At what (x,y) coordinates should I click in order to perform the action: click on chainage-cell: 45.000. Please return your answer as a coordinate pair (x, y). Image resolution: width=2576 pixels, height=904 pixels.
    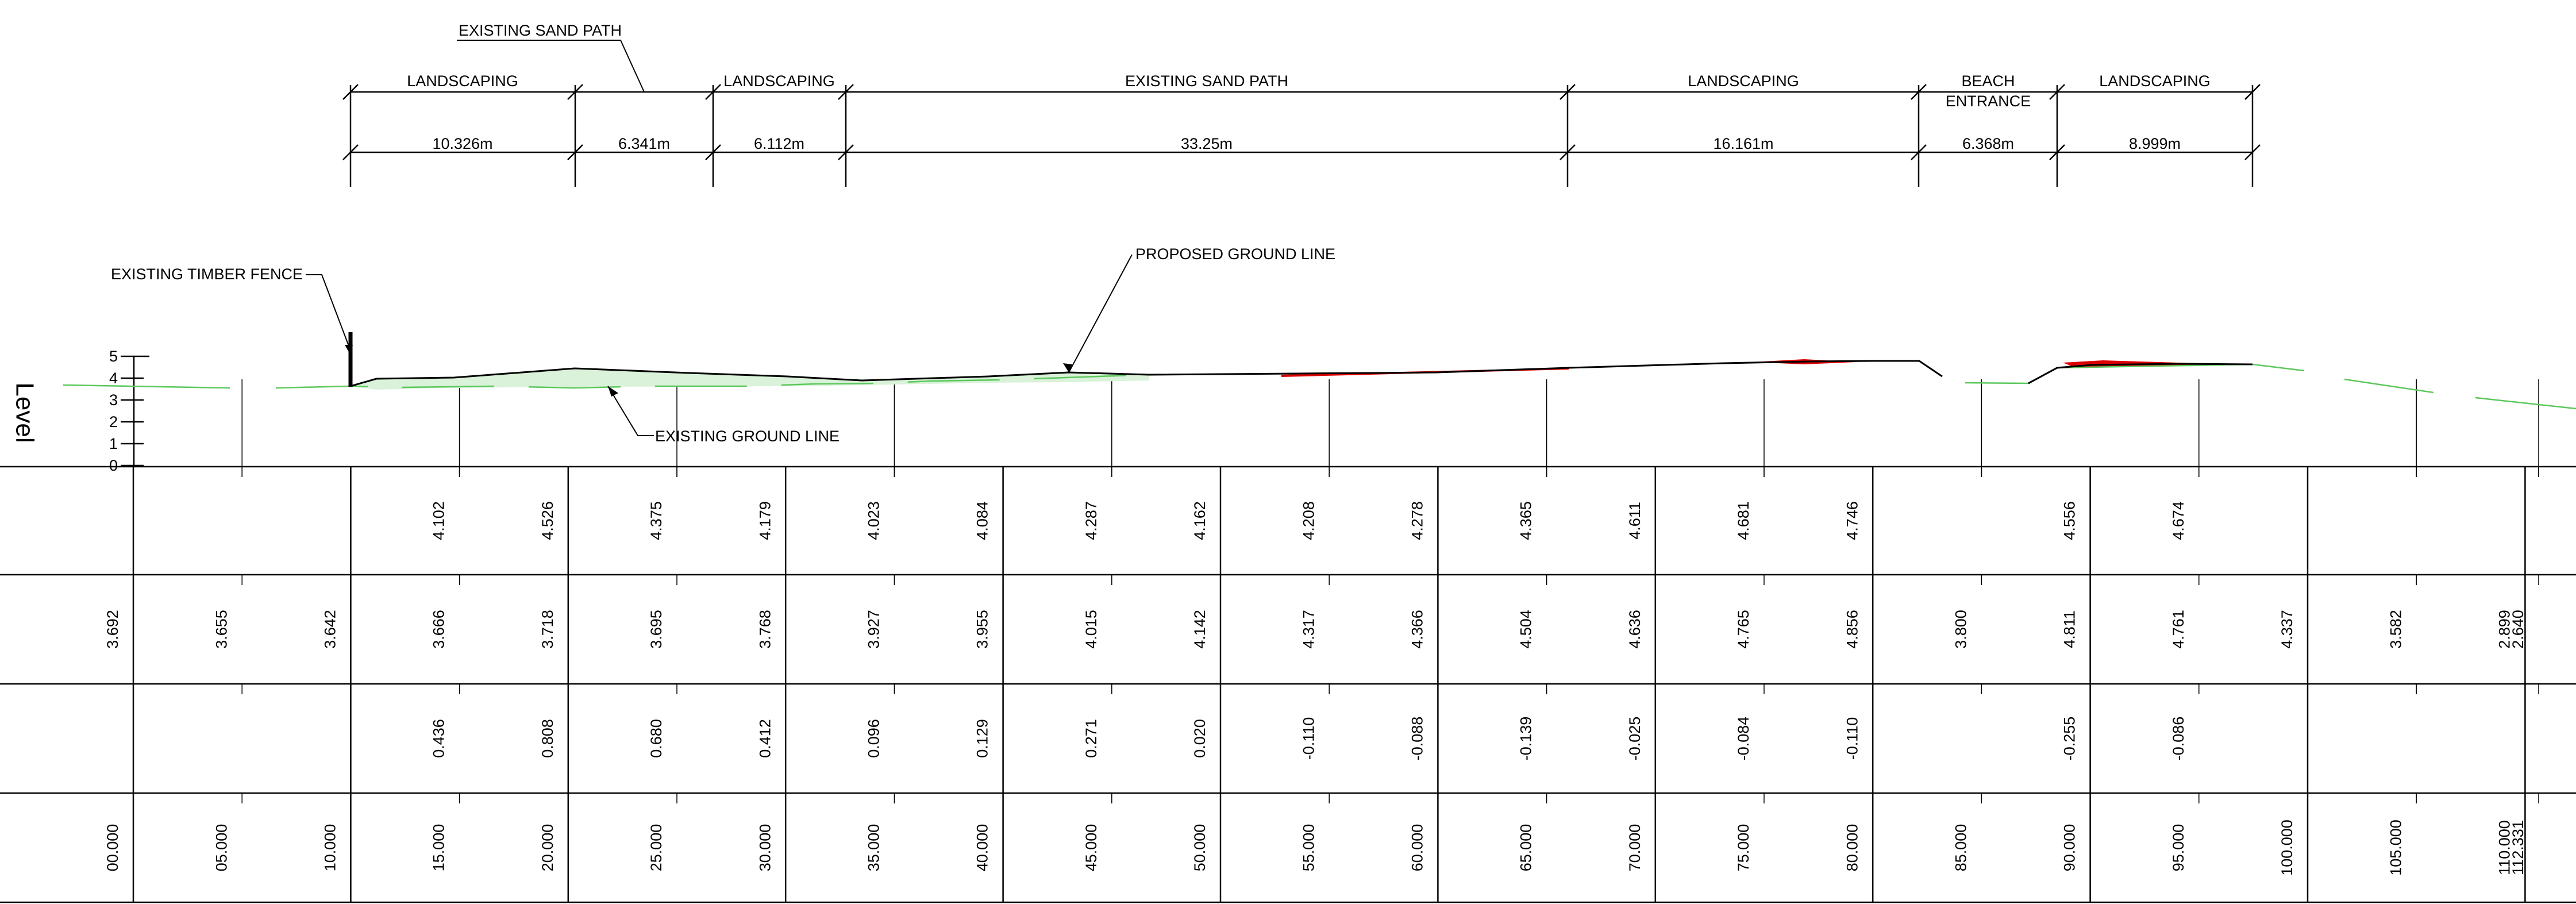
    Looking at the image, I should click on (1091, 848).